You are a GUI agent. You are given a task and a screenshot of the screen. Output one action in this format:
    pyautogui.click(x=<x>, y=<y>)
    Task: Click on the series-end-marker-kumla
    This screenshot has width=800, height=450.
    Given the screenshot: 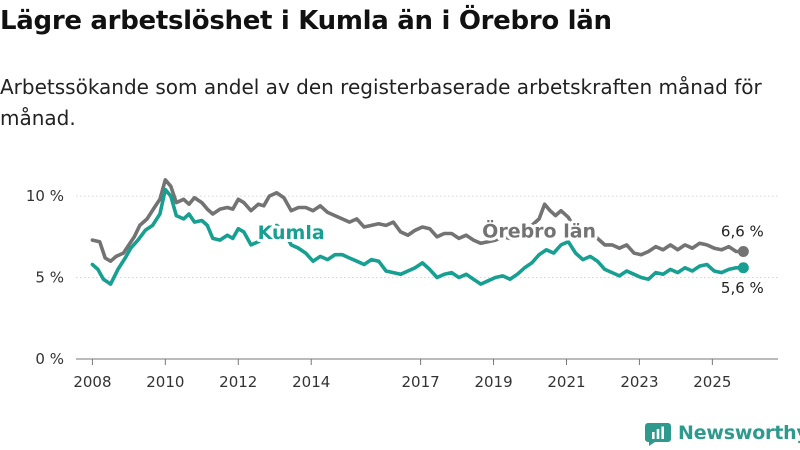 What is the action you would take?
    pyautogui.click(x=743, y=268)
    